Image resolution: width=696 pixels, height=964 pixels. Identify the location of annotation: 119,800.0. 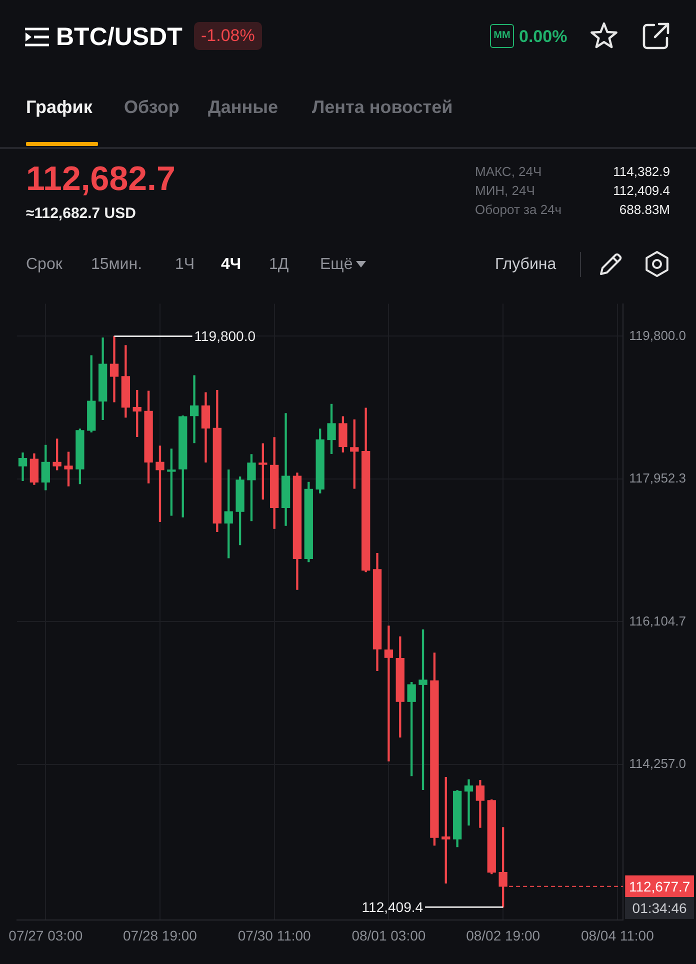
(225, 336).